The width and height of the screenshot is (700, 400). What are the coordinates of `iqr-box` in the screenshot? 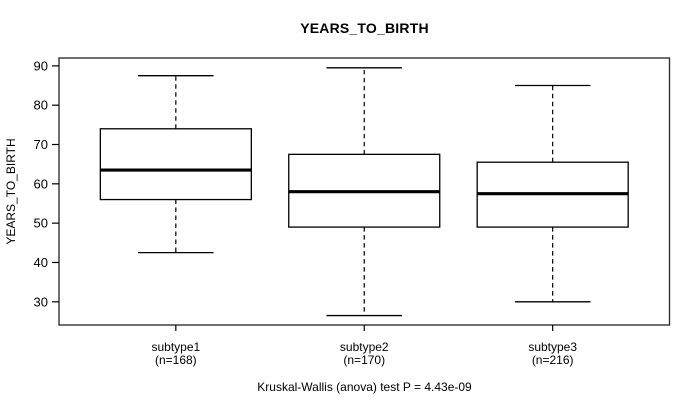 It's located at (175, 164).